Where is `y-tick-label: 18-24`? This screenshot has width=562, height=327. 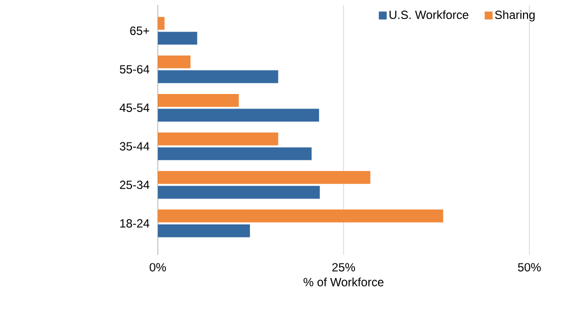 y-tick-label: 18-24 is located at coordinates (135, 223).